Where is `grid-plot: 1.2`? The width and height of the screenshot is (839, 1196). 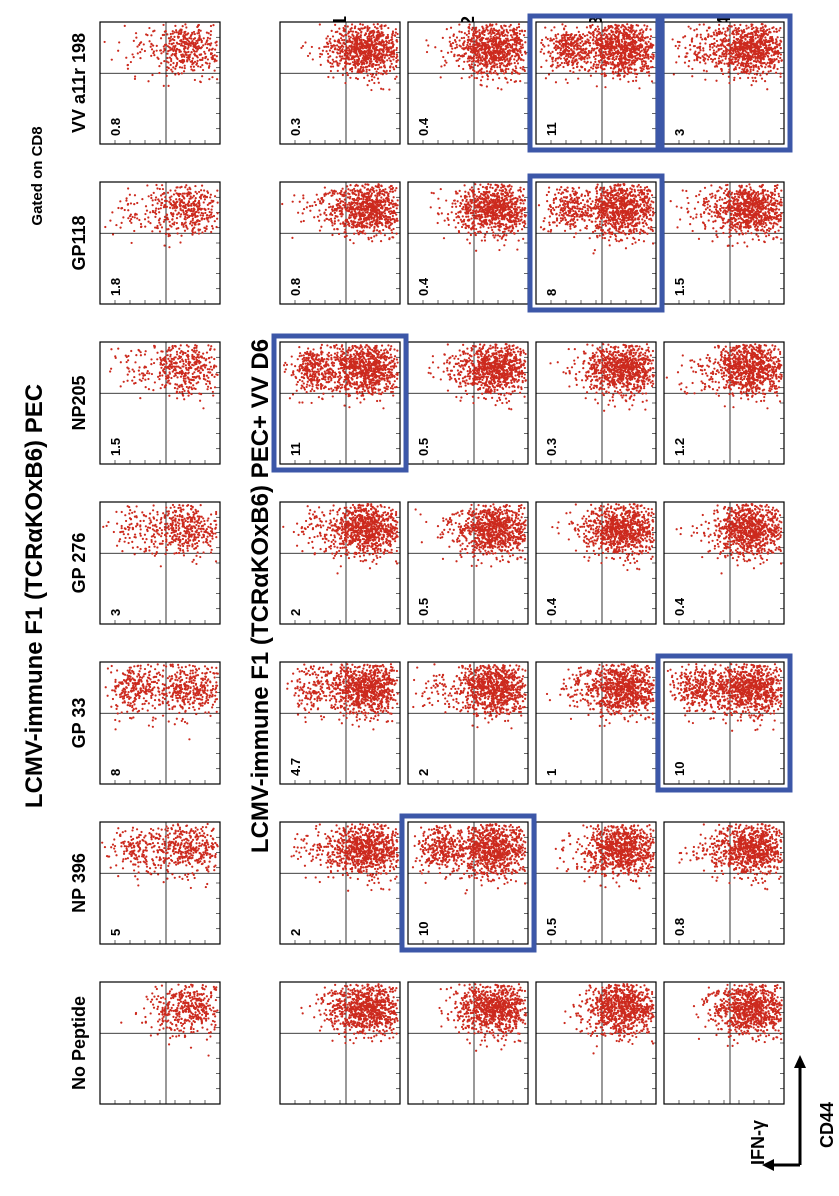 grid-plot: 1.2 is located at coordinates (724, 403).